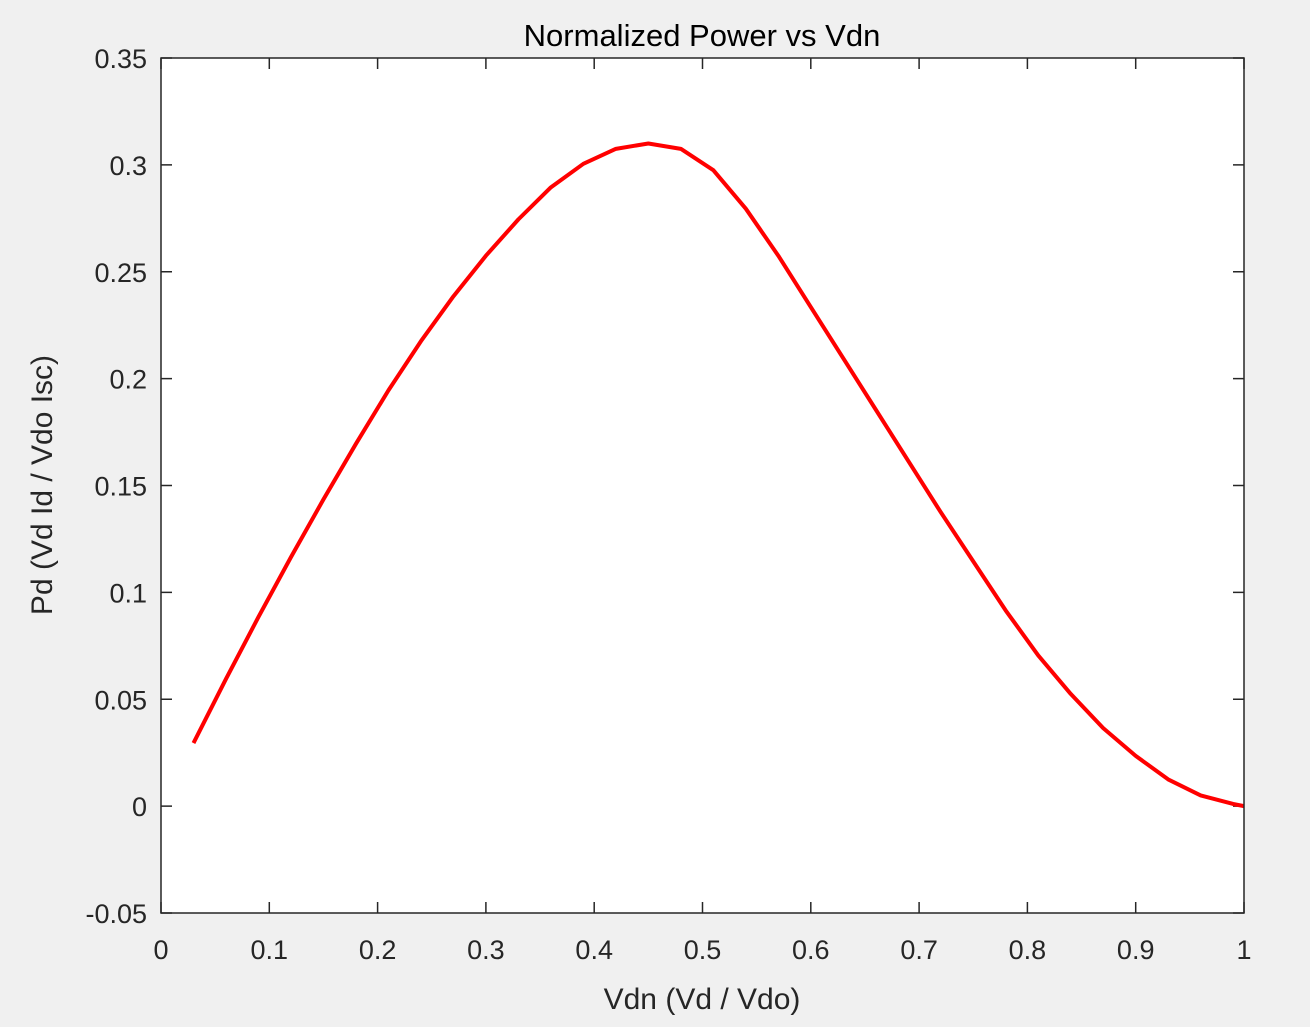 Image resolution: width=1310 pixels, height=1027 pixels. I want to click on y-axis-label: Pd (Vd Id / Vdo Isc), so click(42, 485).